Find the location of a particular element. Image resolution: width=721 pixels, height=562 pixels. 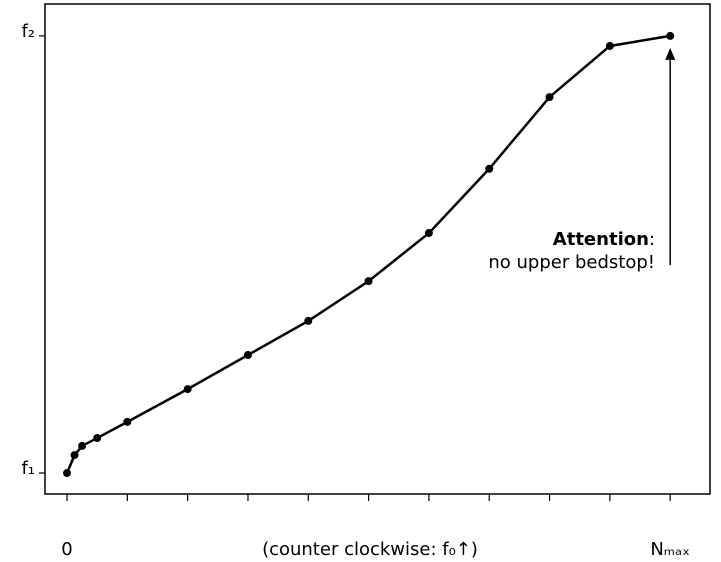

annotation-text: no upper bedstop! is located at coordinates (571, 262).